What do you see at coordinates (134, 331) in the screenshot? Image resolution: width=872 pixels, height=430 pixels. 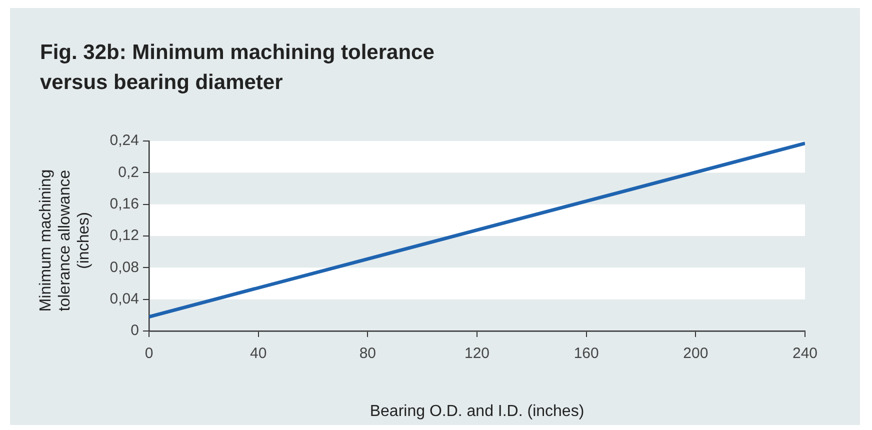 I see `y-tick-label: 0` at bounding box center [134, 331].